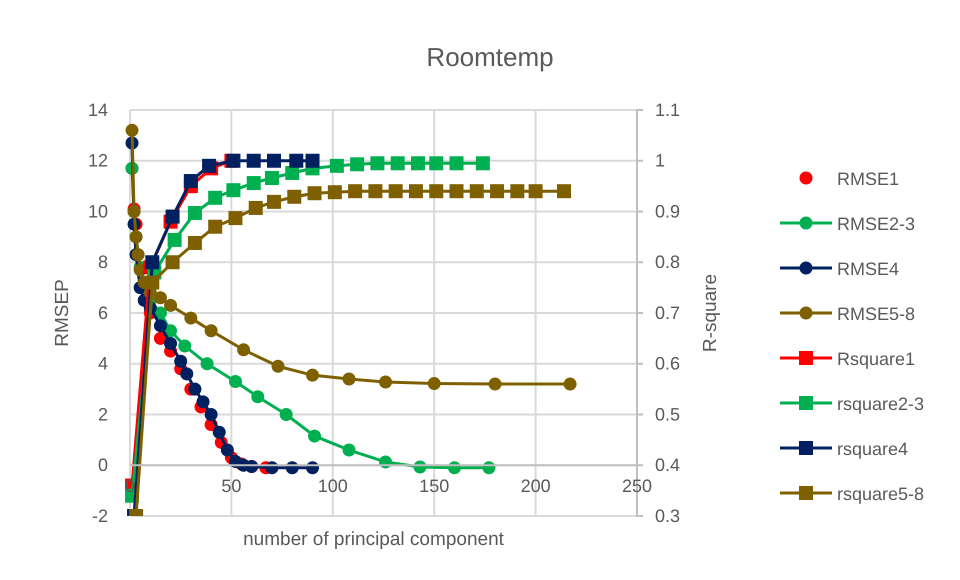 Image resolution: width=960 pixels, height=580 pixels. What do you see at coordinates (660, 160) in the screenshot?
I see `y2-tick-label: 1` at bounding box center [660, 160].